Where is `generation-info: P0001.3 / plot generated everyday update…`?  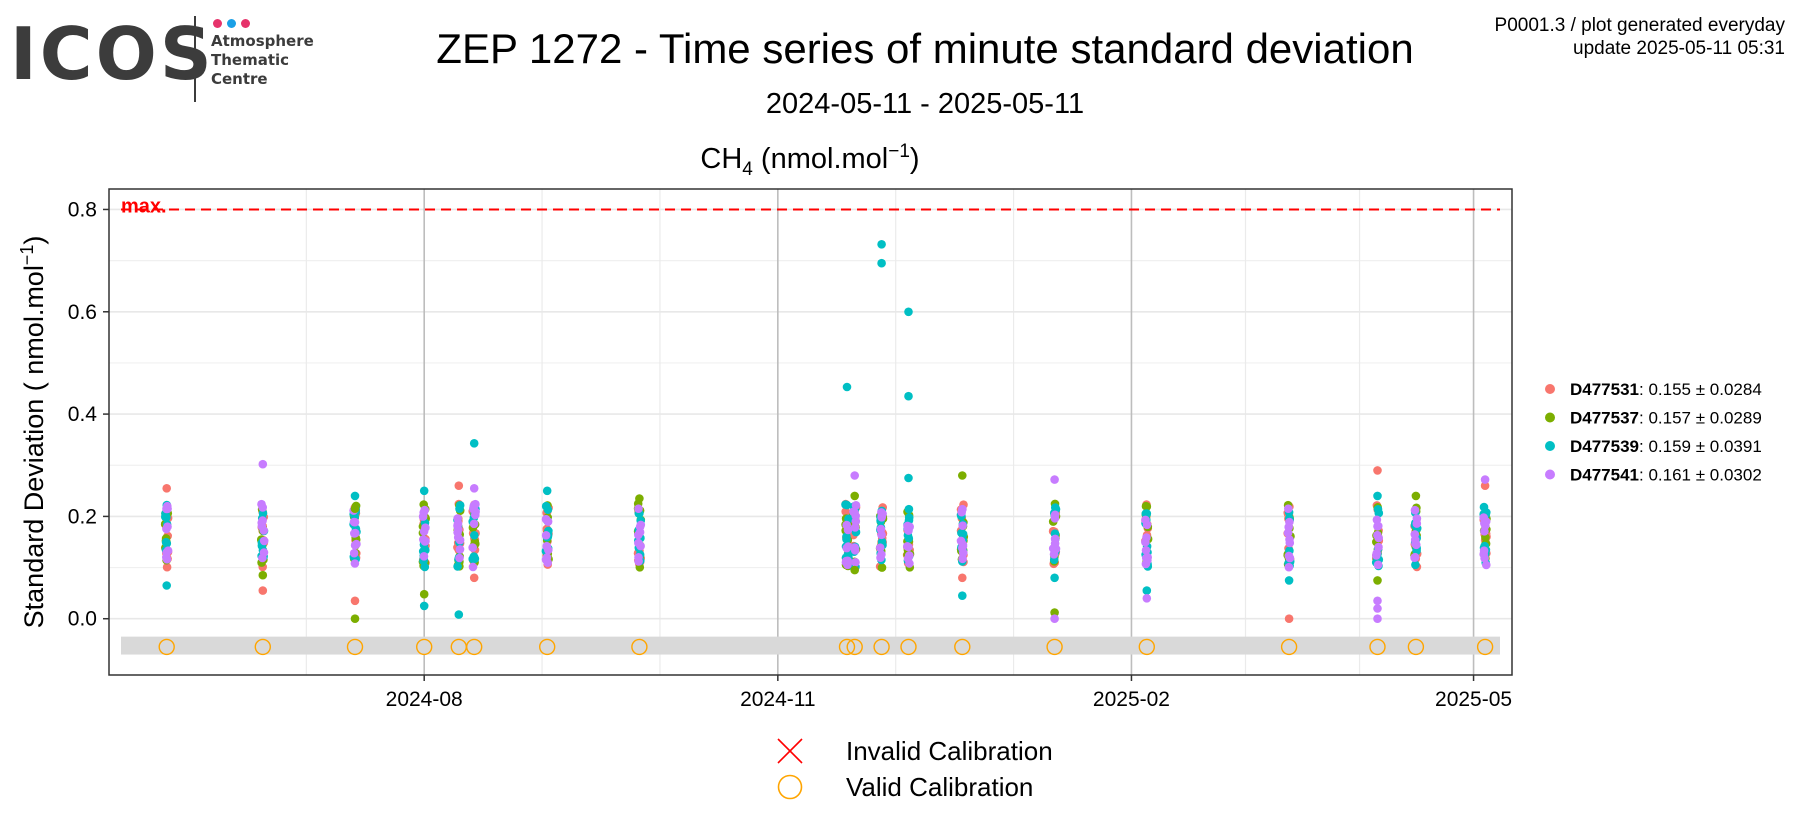
generation-info: P0001.3 / plot generated everyday update… is located at coordinates (1640, 37).